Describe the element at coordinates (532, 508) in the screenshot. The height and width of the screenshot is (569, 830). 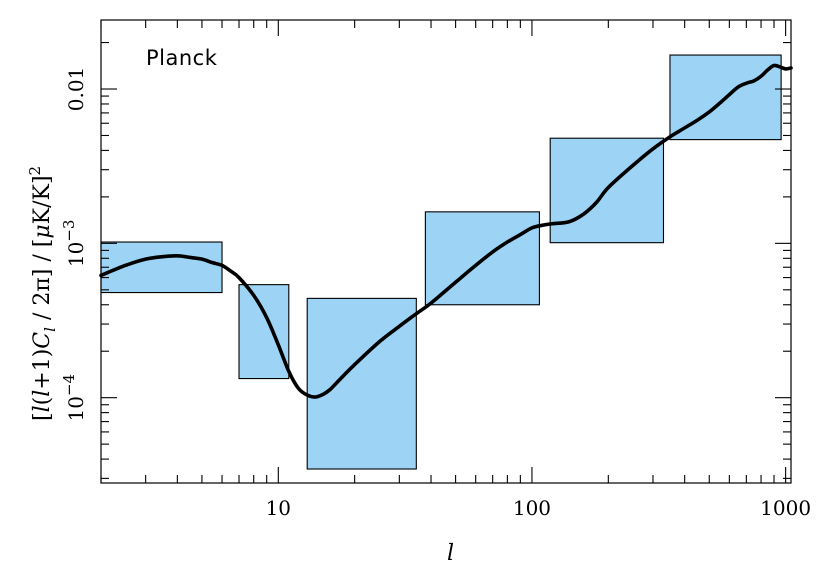
I see `x-tick-label: 100` at that location.